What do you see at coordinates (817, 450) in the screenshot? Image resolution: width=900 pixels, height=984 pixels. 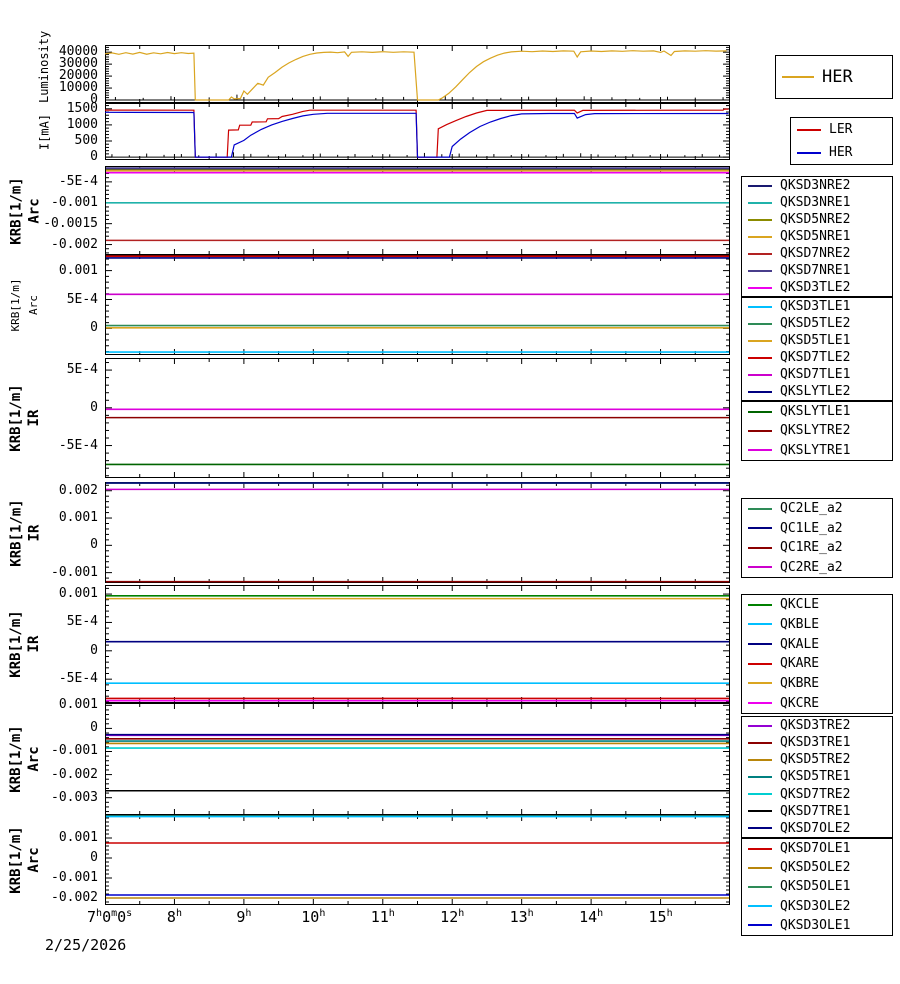 I see `legend-entry: QKSLYTRE1` at bounding box center [817, 450].